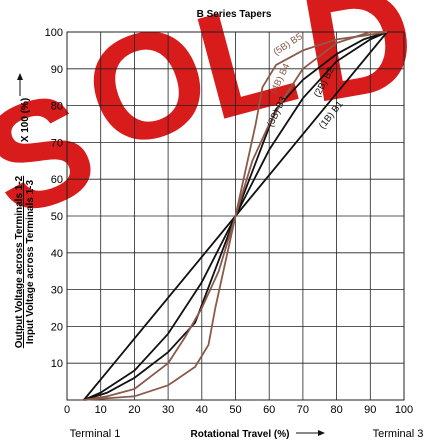 The height and width of the screenshot is (441, 429). Describe the element at coordinates (19, 261) in the screenshot. I see `y-axis-label-numerator: Output Voltage across Terminals 1-2` at that location.